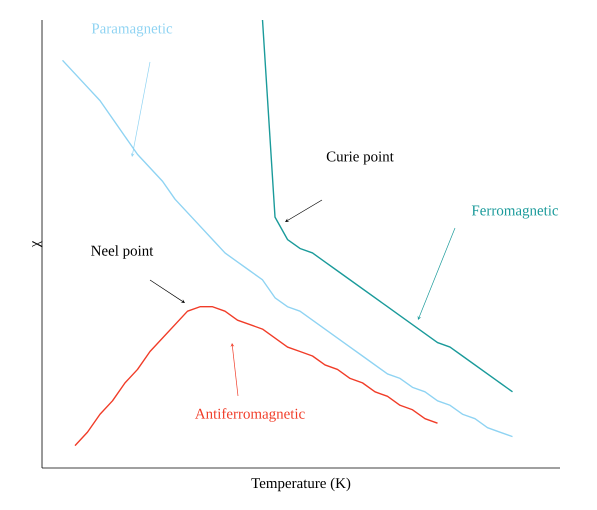 The width and height of the screenshot is (597, 510). I want to click on x-axis-title: Temperature (K), so click(300, 485).